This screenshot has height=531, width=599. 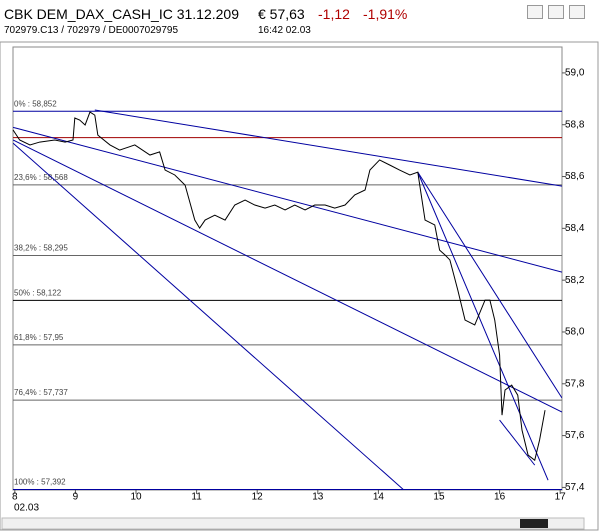 What do you see at coordinates (284, 30) in the screenshot?
I see `time: 16:42 02.03` at bounding box center [284, 30].